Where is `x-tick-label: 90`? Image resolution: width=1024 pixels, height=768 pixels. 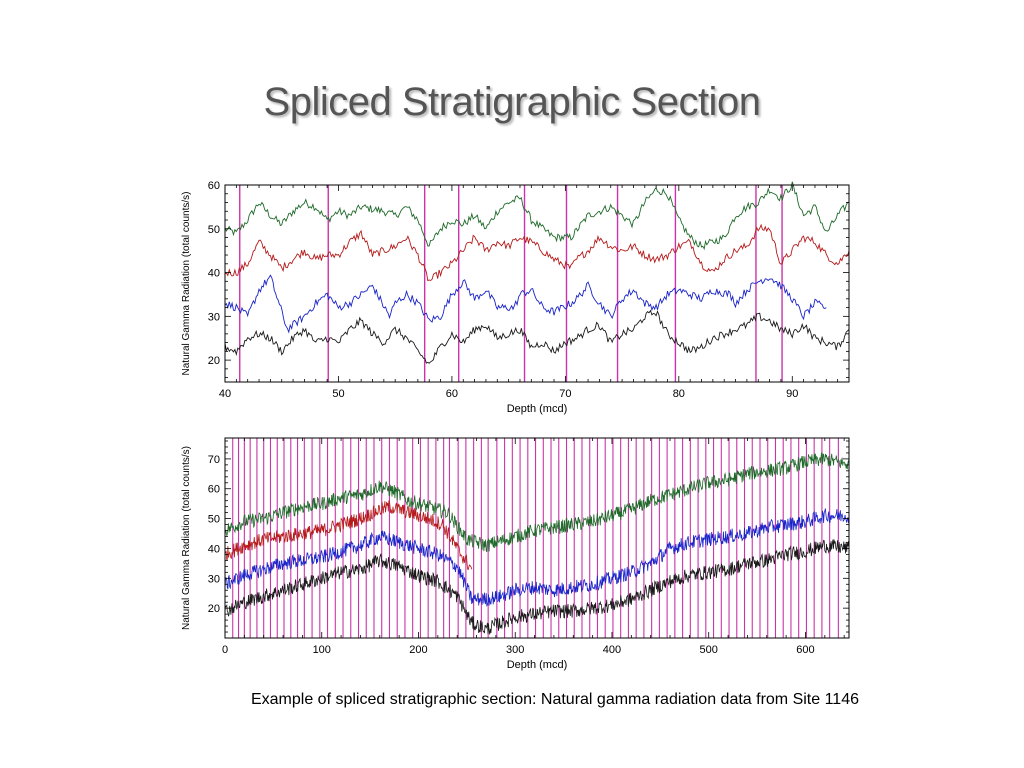 x-tick-label: 90 is located at coordinates (792, 394).